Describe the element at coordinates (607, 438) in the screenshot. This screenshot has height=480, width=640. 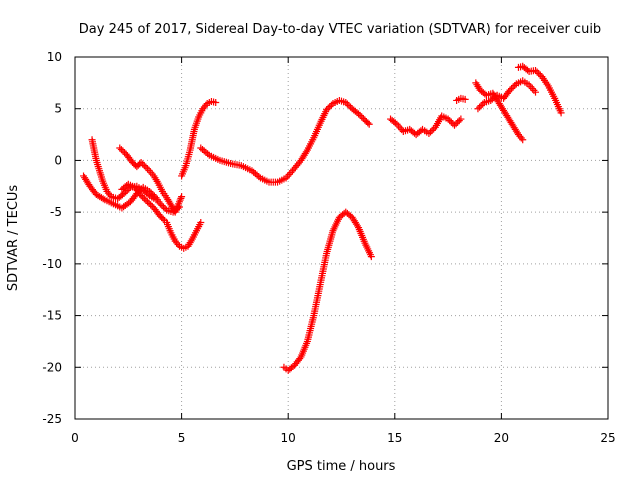
I see `x-tick-label: 25` at that location.